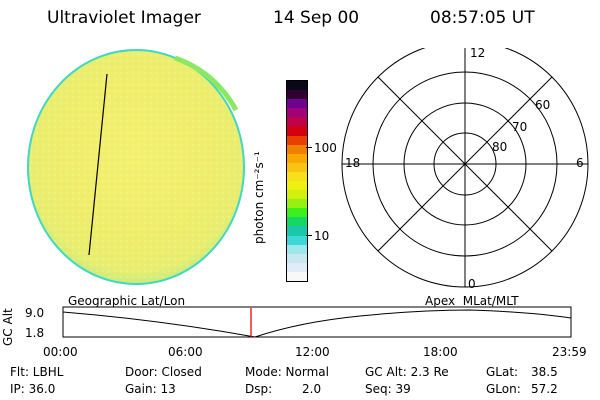 The image size is (600, 400). I want to click on time-label: 08:57:05 UT, so click(482, 18).